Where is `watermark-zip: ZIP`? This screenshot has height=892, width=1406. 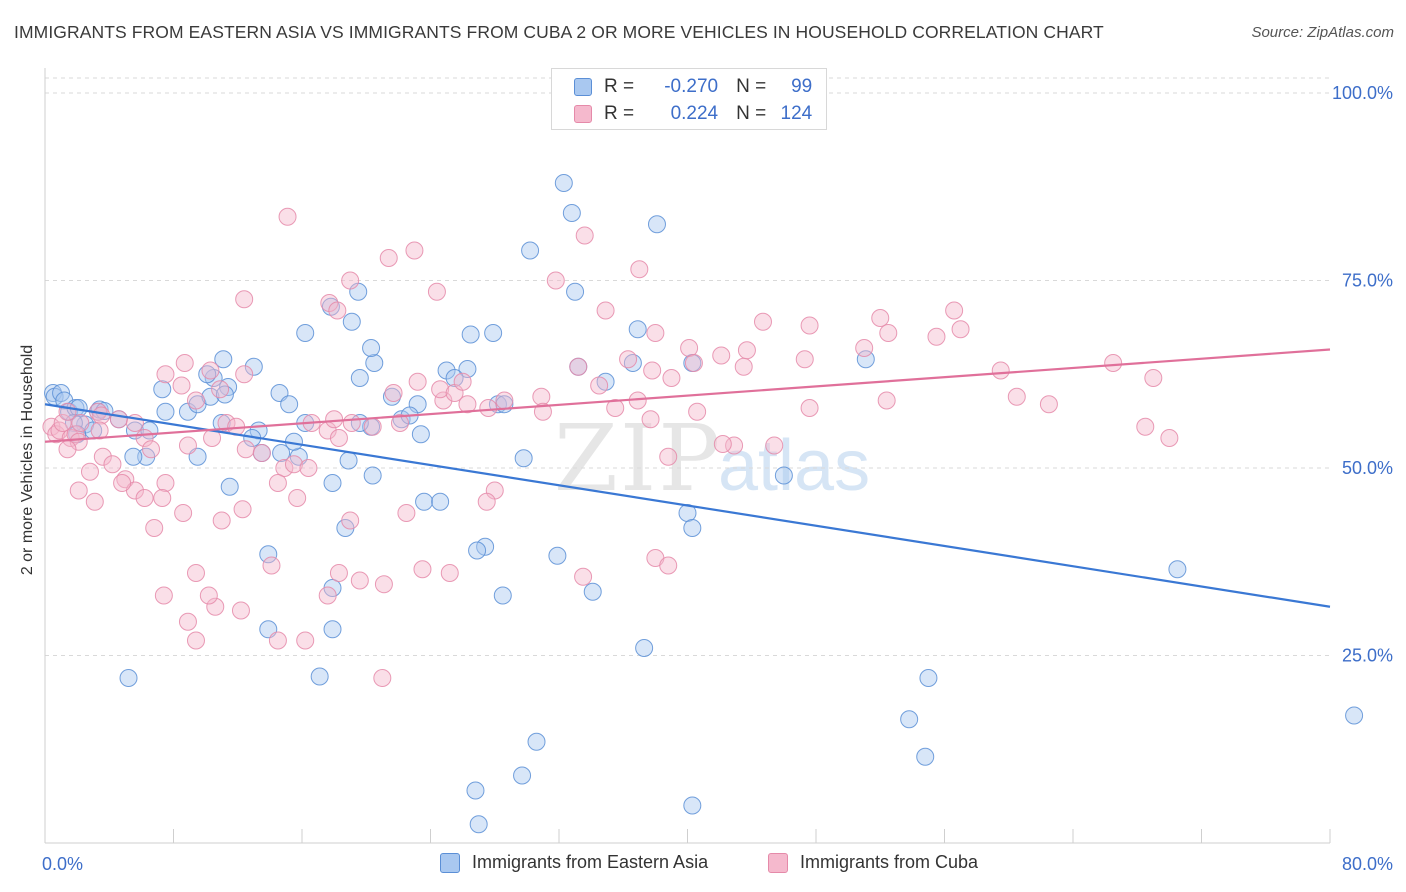 watermark-zip: ZIP is located at coordinates (638, 458).